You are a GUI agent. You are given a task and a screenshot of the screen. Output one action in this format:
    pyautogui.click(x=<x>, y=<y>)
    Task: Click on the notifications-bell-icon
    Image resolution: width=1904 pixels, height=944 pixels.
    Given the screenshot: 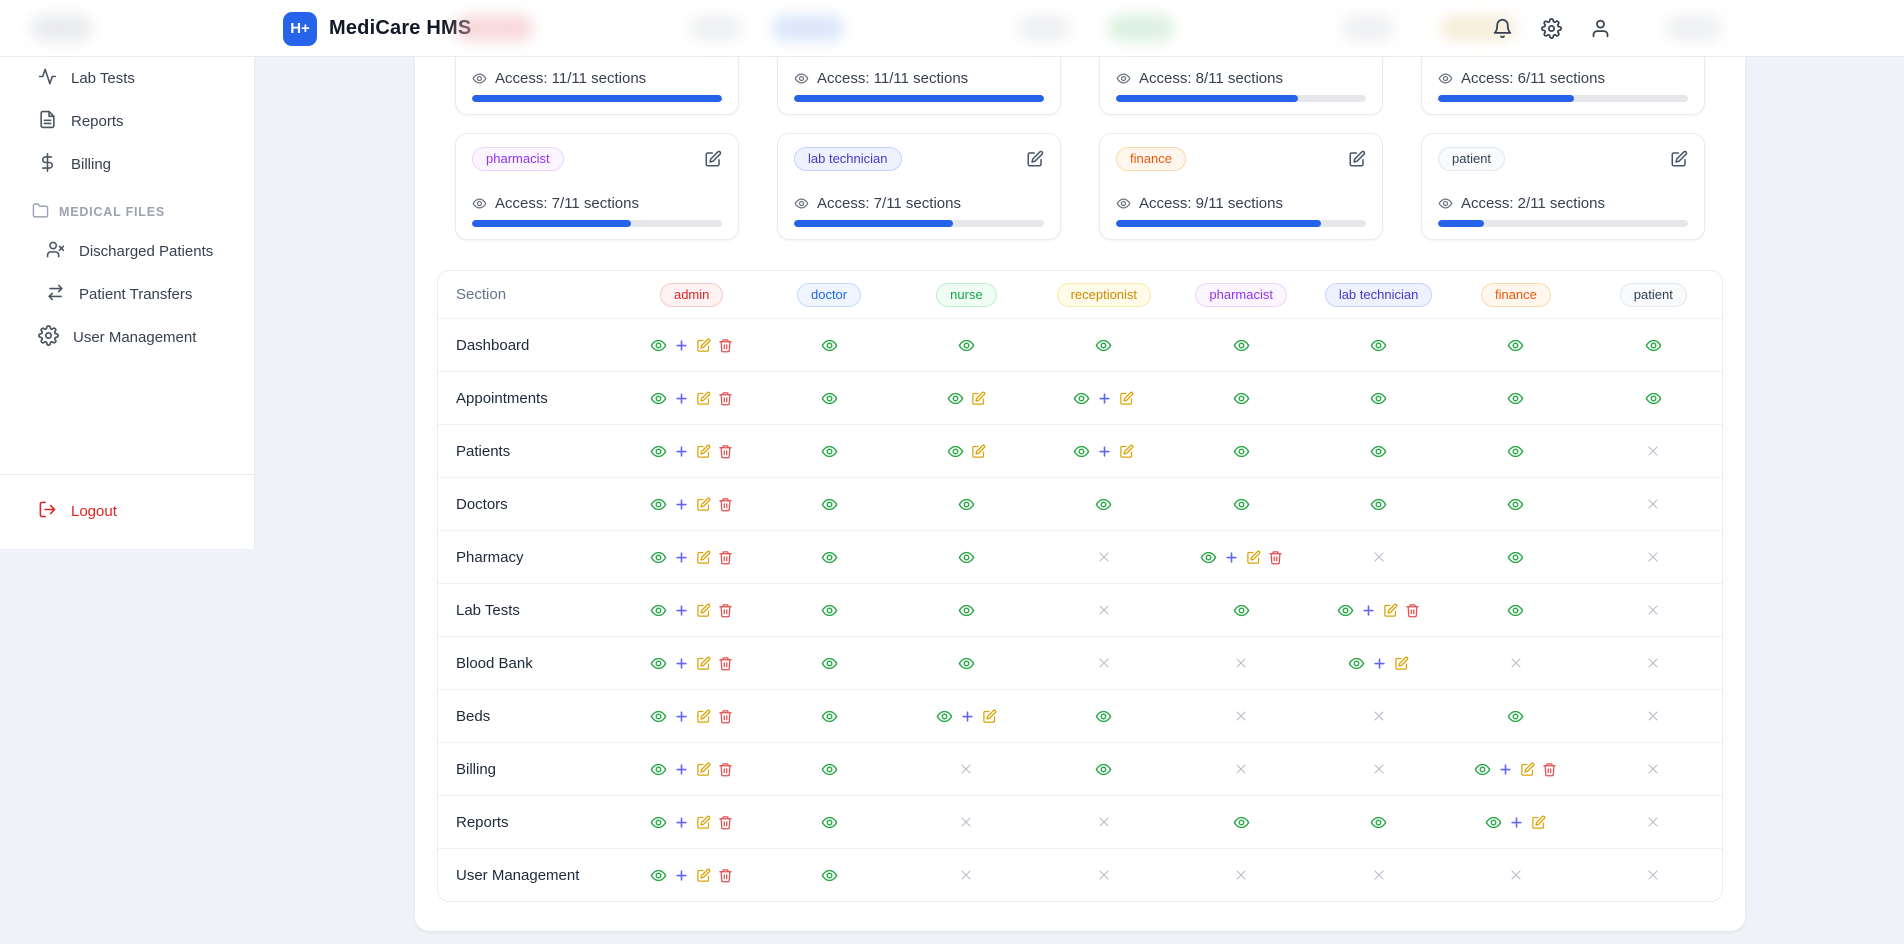 What is the action you would take?
    pyautogui.click(x=1502, y=28)
    